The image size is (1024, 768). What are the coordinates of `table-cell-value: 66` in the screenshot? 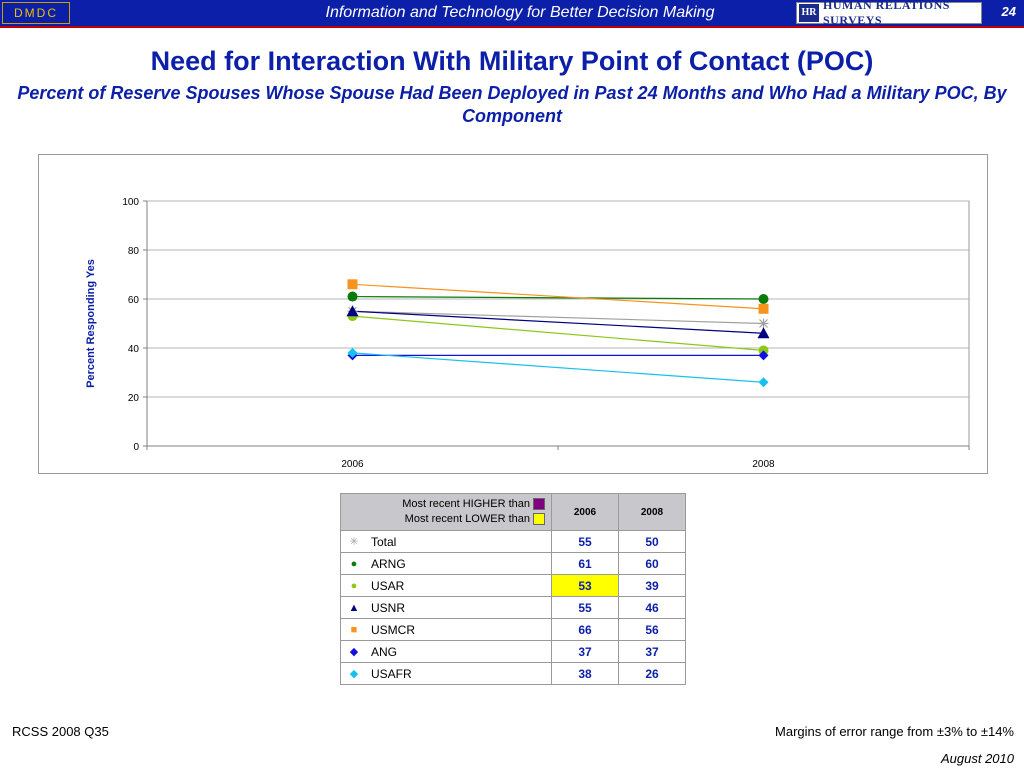 It's located at (585, 629).